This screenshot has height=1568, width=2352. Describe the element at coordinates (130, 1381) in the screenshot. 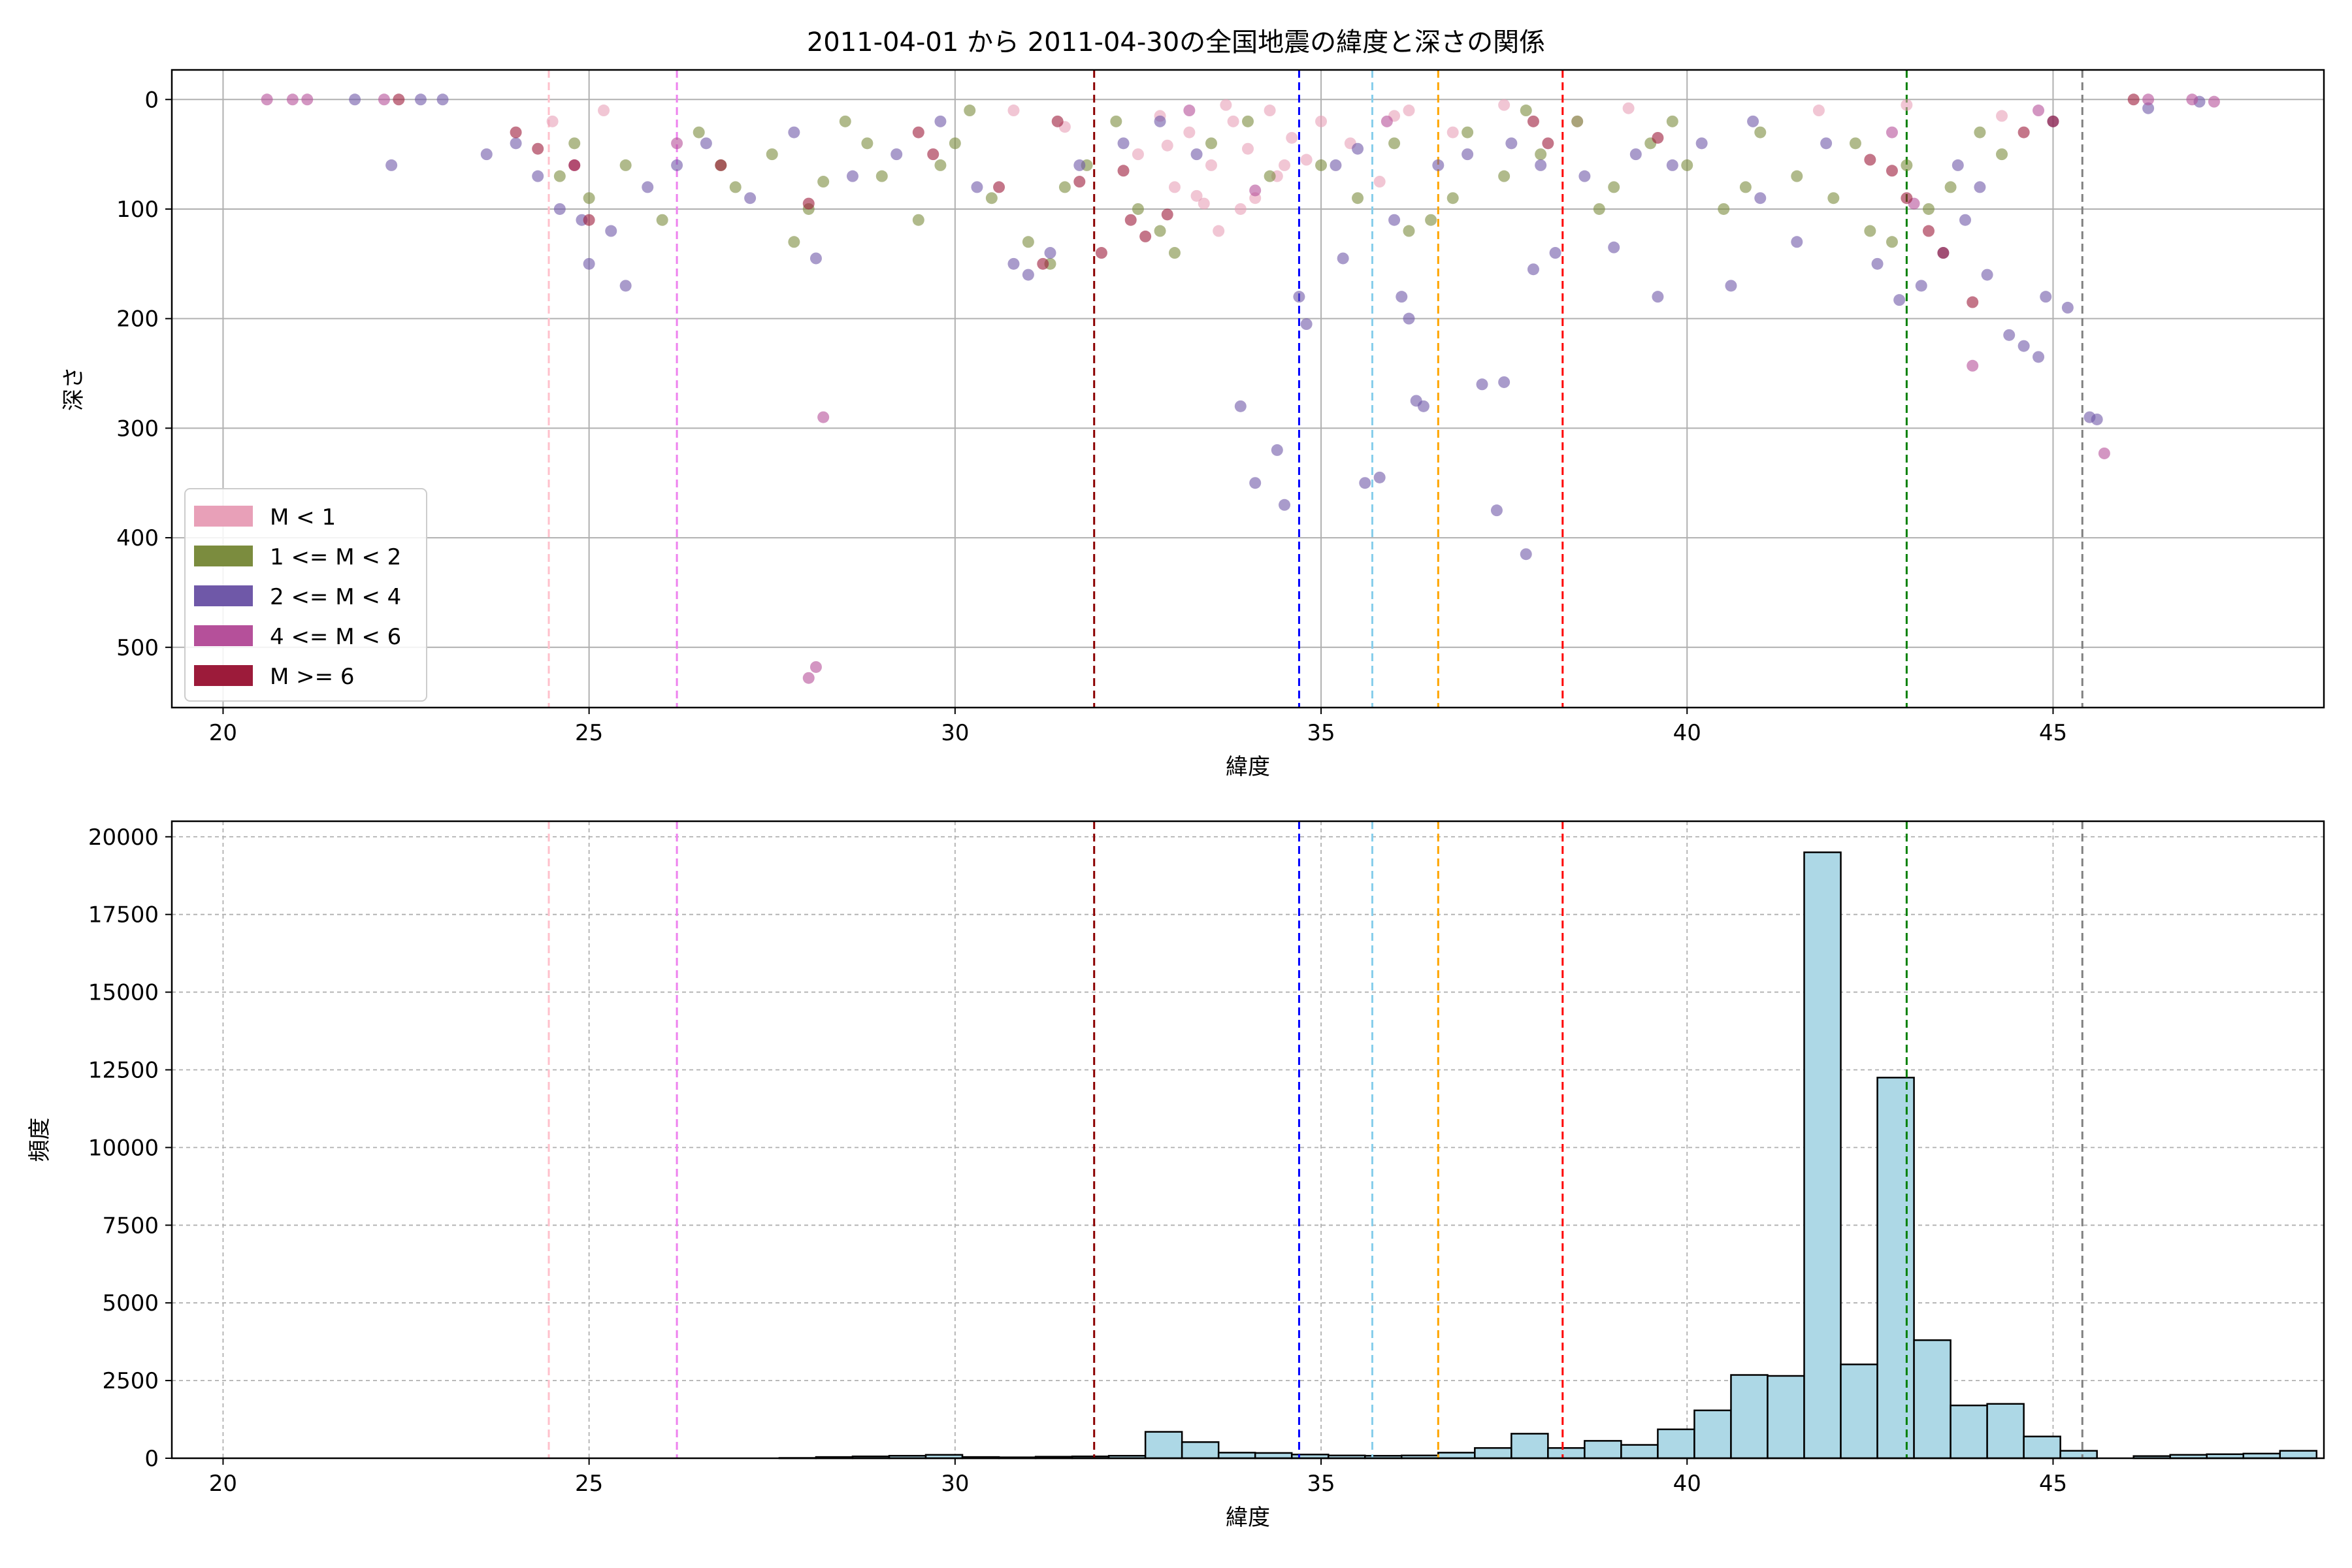

I see `y-tick-label: 2500` at that location.